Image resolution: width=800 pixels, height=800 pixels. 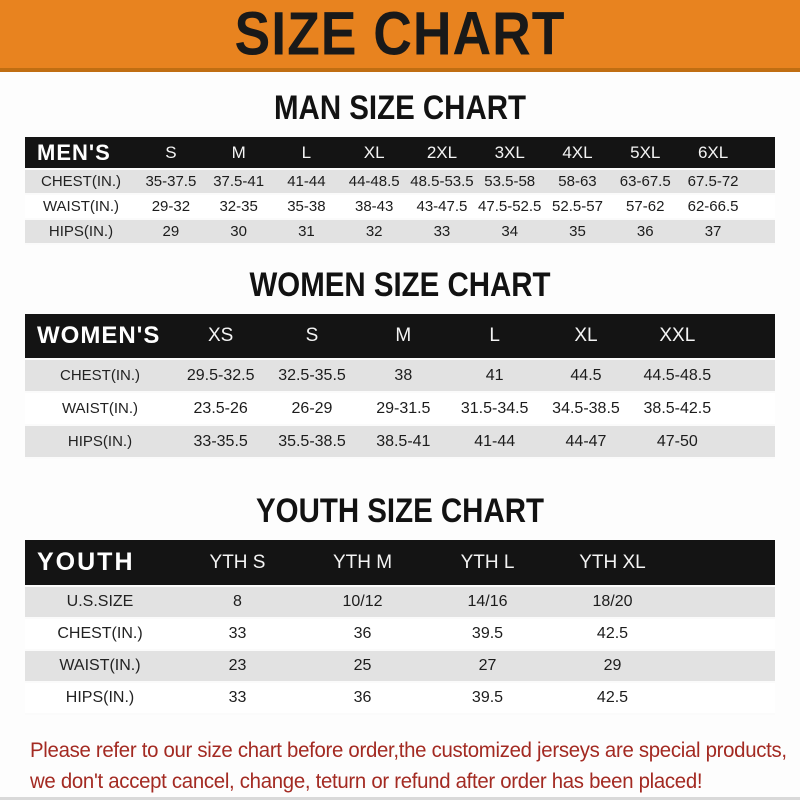 What do you see at coordinates (306, 232) in the screenshot?
I see `size-value-cell: 31` at bounding box center [306, 232].